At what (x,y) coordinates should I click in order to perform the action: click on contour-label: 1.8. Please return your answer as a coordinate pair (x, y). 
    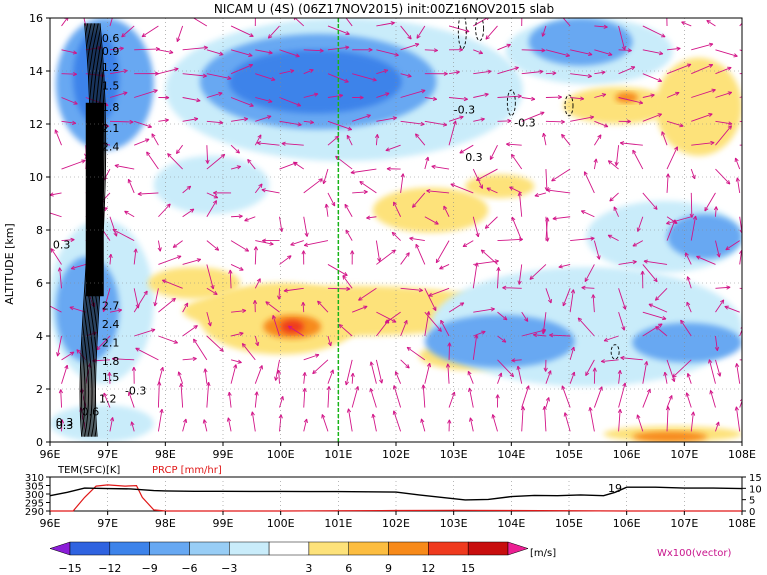
    Looking at the image, I should click on (111, 361).